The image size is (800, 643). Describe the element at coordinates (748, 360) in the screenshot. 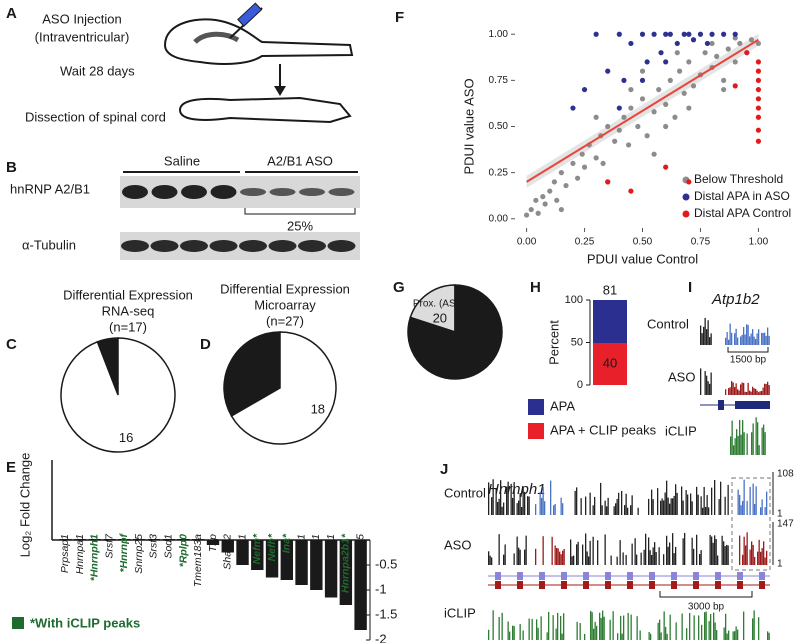

I see `scale-label: 1500 bp` at that location.